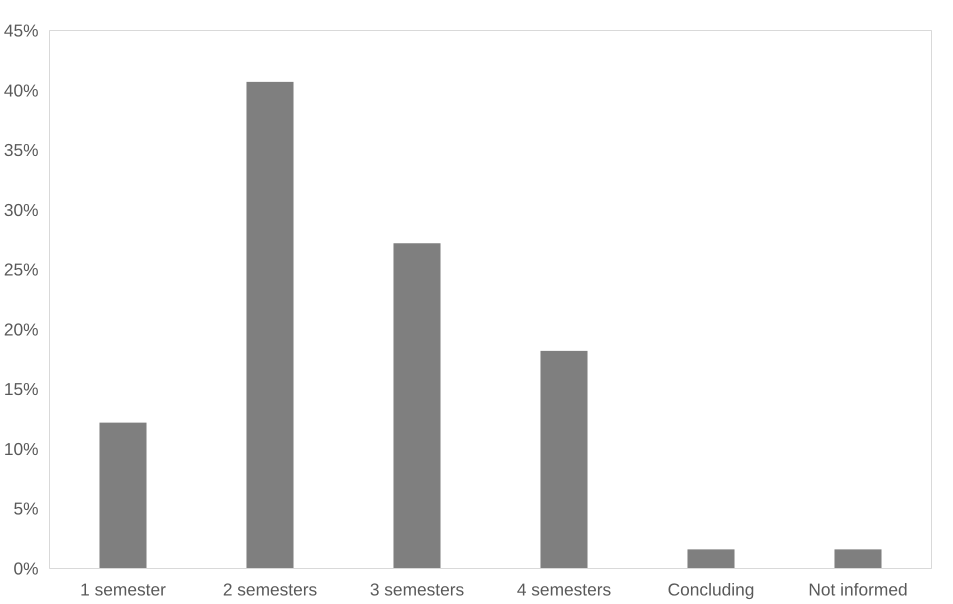 This screenshot has width=953, height=604. Describe the element at coordinates (21, 389) in the screenshot. I see `y-tick-label: 15%` at that location.